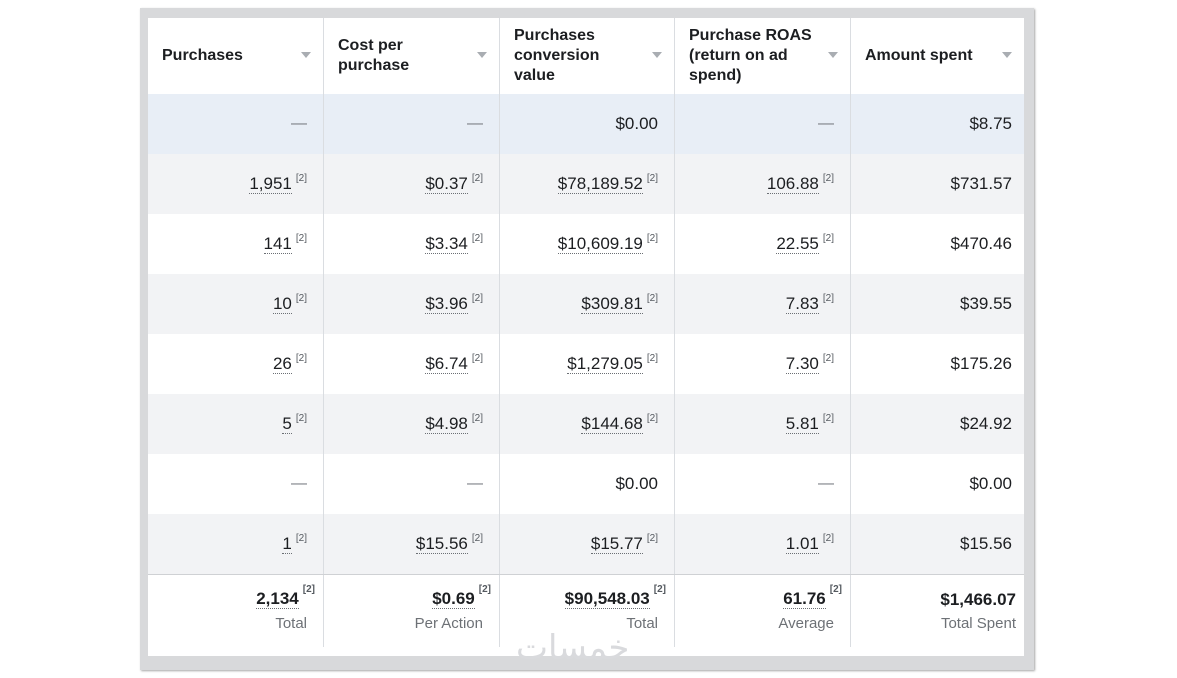 Image resolution: width=1177 pixels, height=678 pixels. What do you see at coordinates (202, 55) in the screenshot?
I see `column-header-label: Purchases` at bounding box center [202, 55].